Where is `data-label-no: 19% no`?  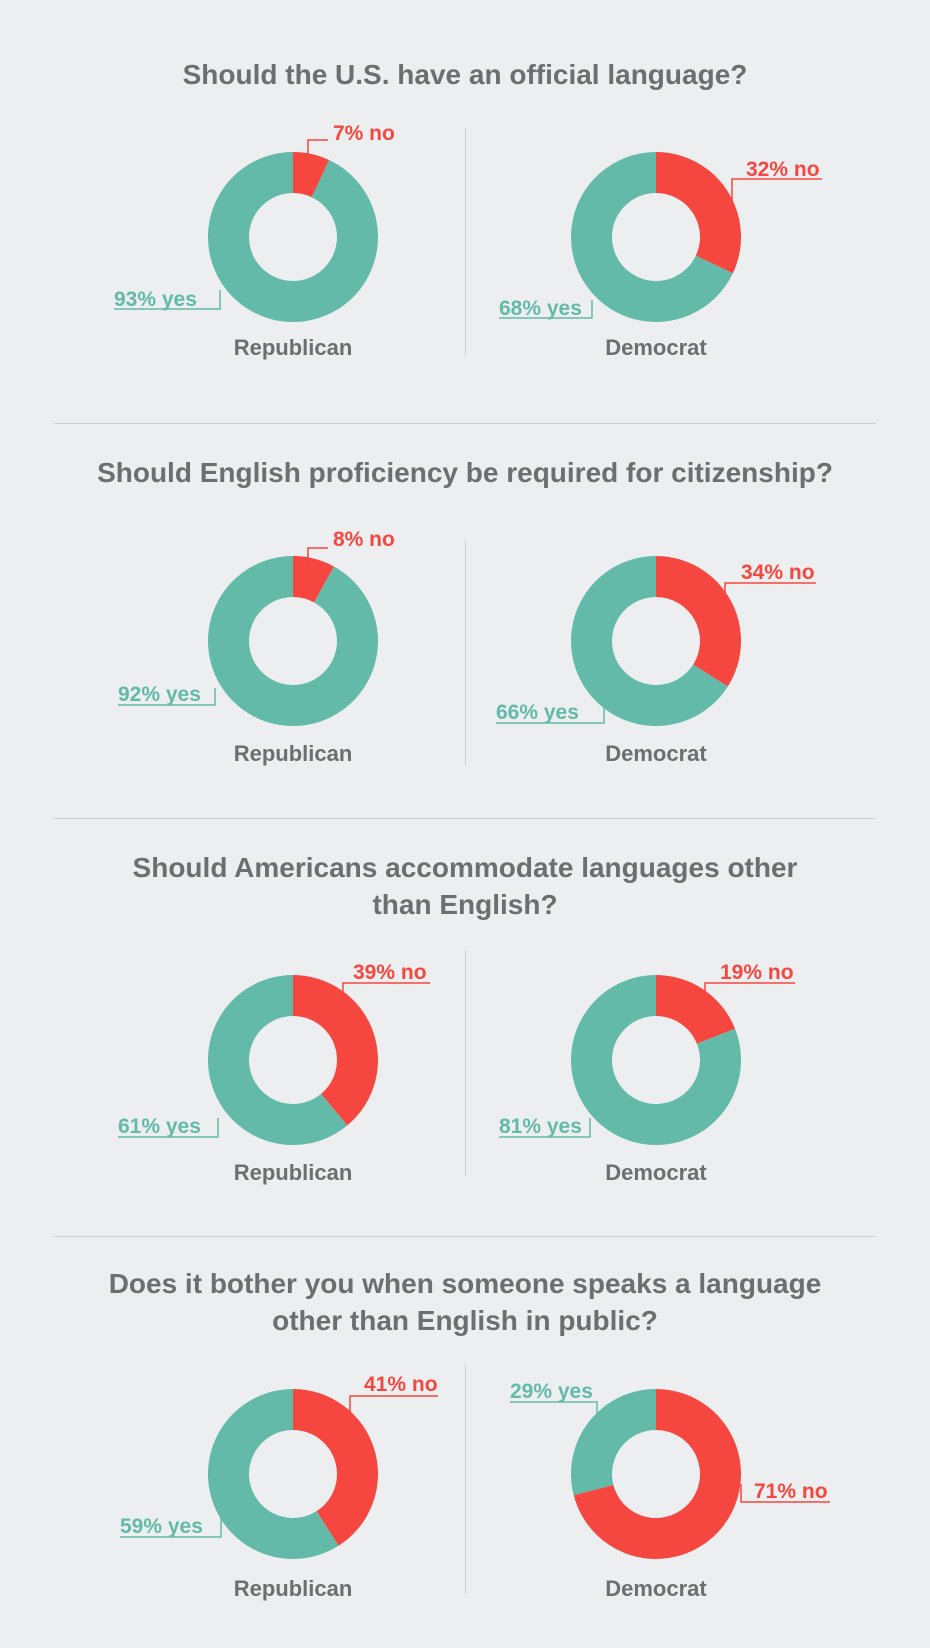
data-label-no: 19% no is located at coordinates (757, 972).